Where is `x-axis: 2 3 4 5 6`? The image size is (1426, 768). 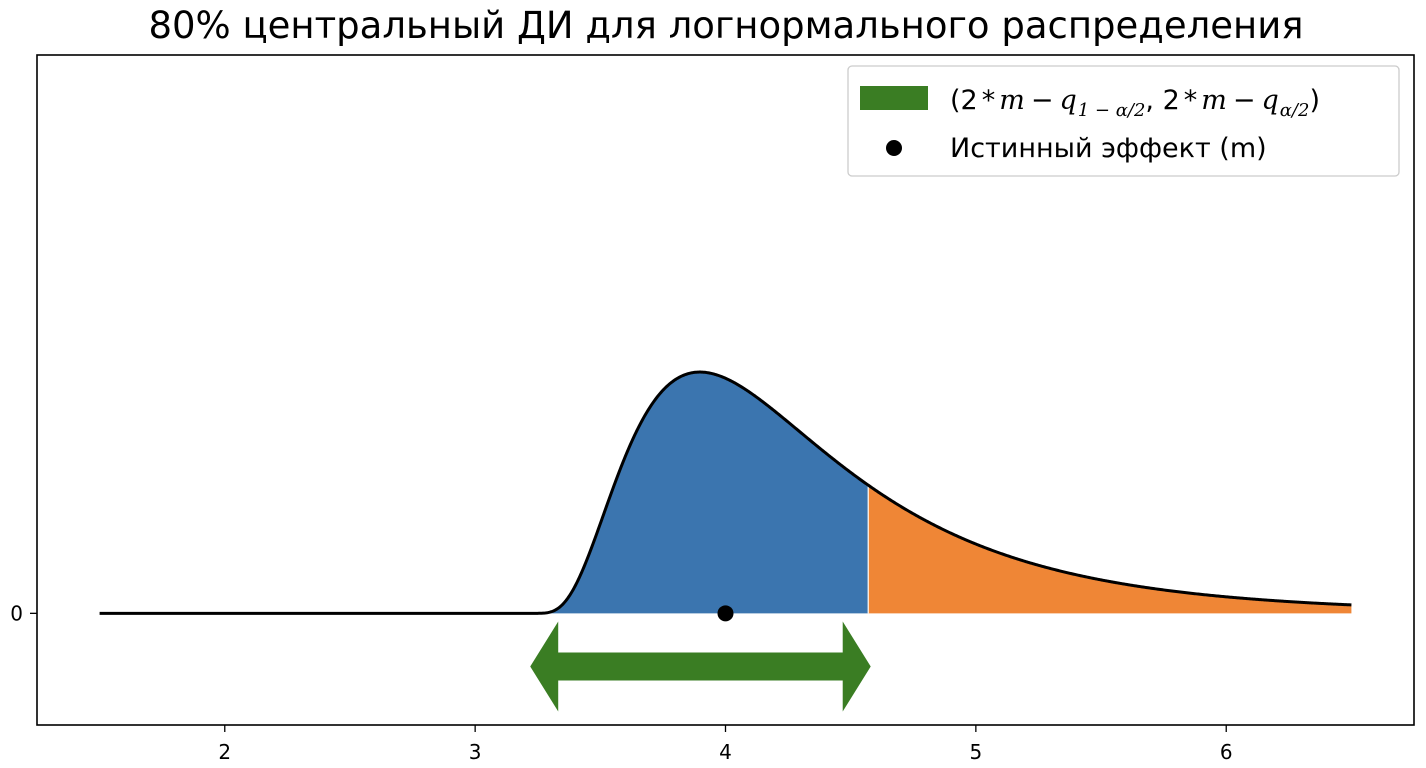
x-axis: 2 3 4 5 6 is located at coordinates (725, 744).